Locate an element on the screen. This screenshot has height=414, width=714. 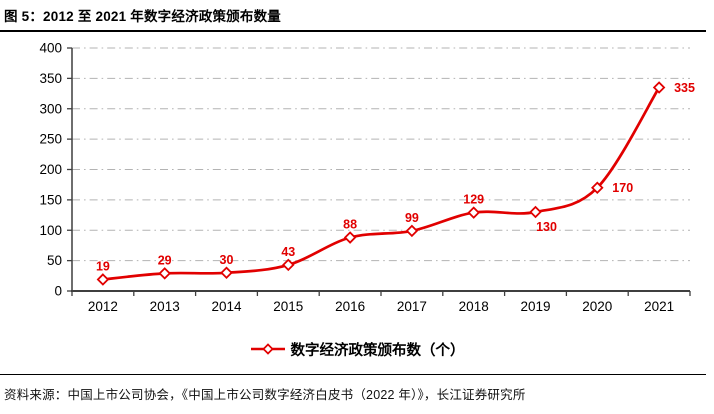
data-label: 29 is located at coordinates (165, 260).